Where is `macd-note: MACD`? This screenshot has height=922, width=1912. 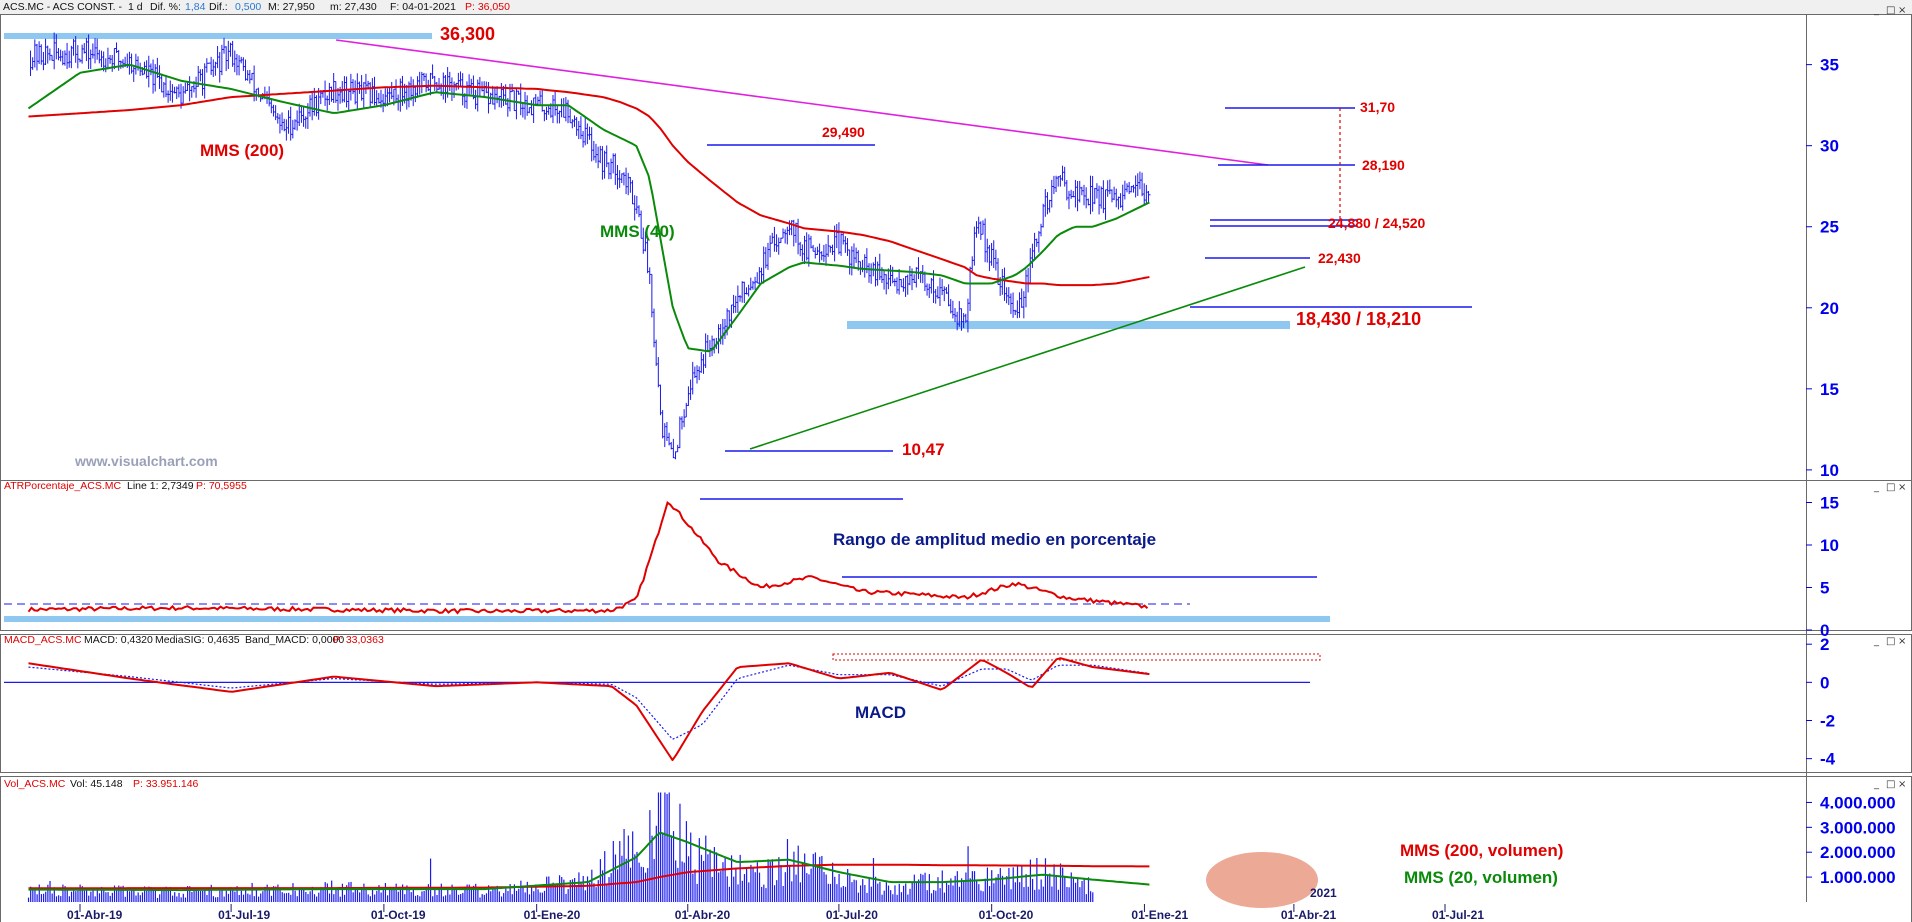 macd-note: MACD is located at coordinates (880, 712).